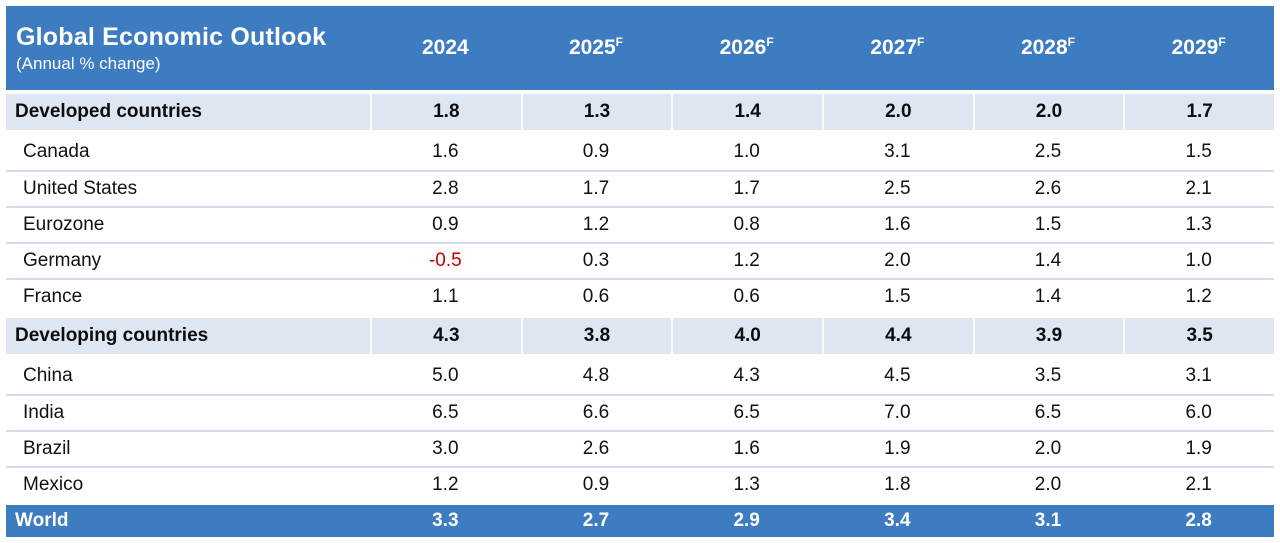 This screenshot has height=543, width=1280. What do you see at coordinates (640, 260) in the screenshot?
I see `table-row-germany: Germany -0.5 0.3 1.2 2.0 1.4 1.0` at bounding box center [640, 260].